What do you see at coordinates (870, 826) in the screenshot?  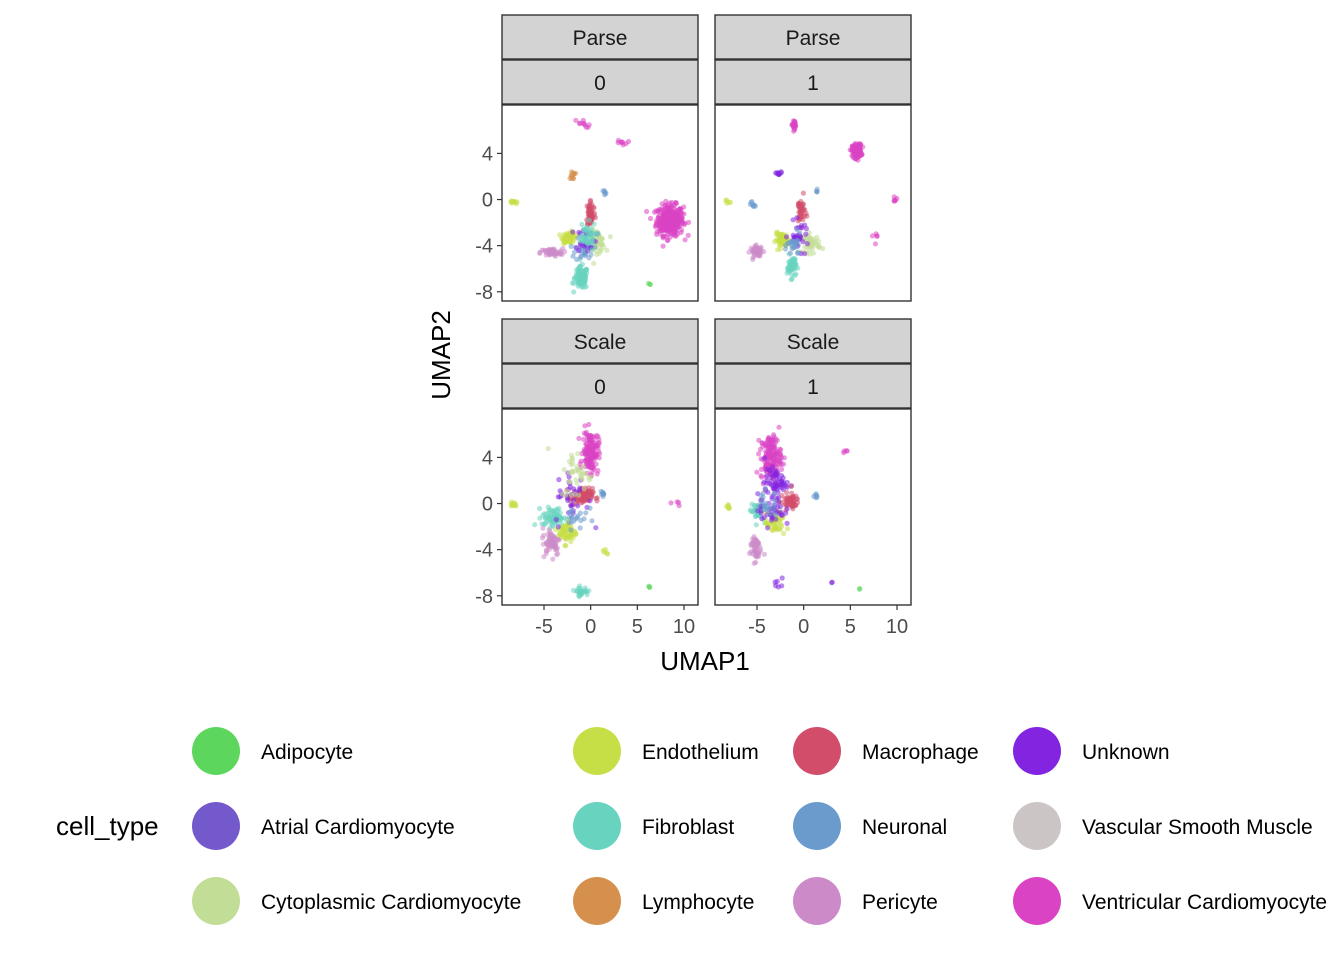 I see `legend-item: Neuronal` at bounding box center [870, 826].